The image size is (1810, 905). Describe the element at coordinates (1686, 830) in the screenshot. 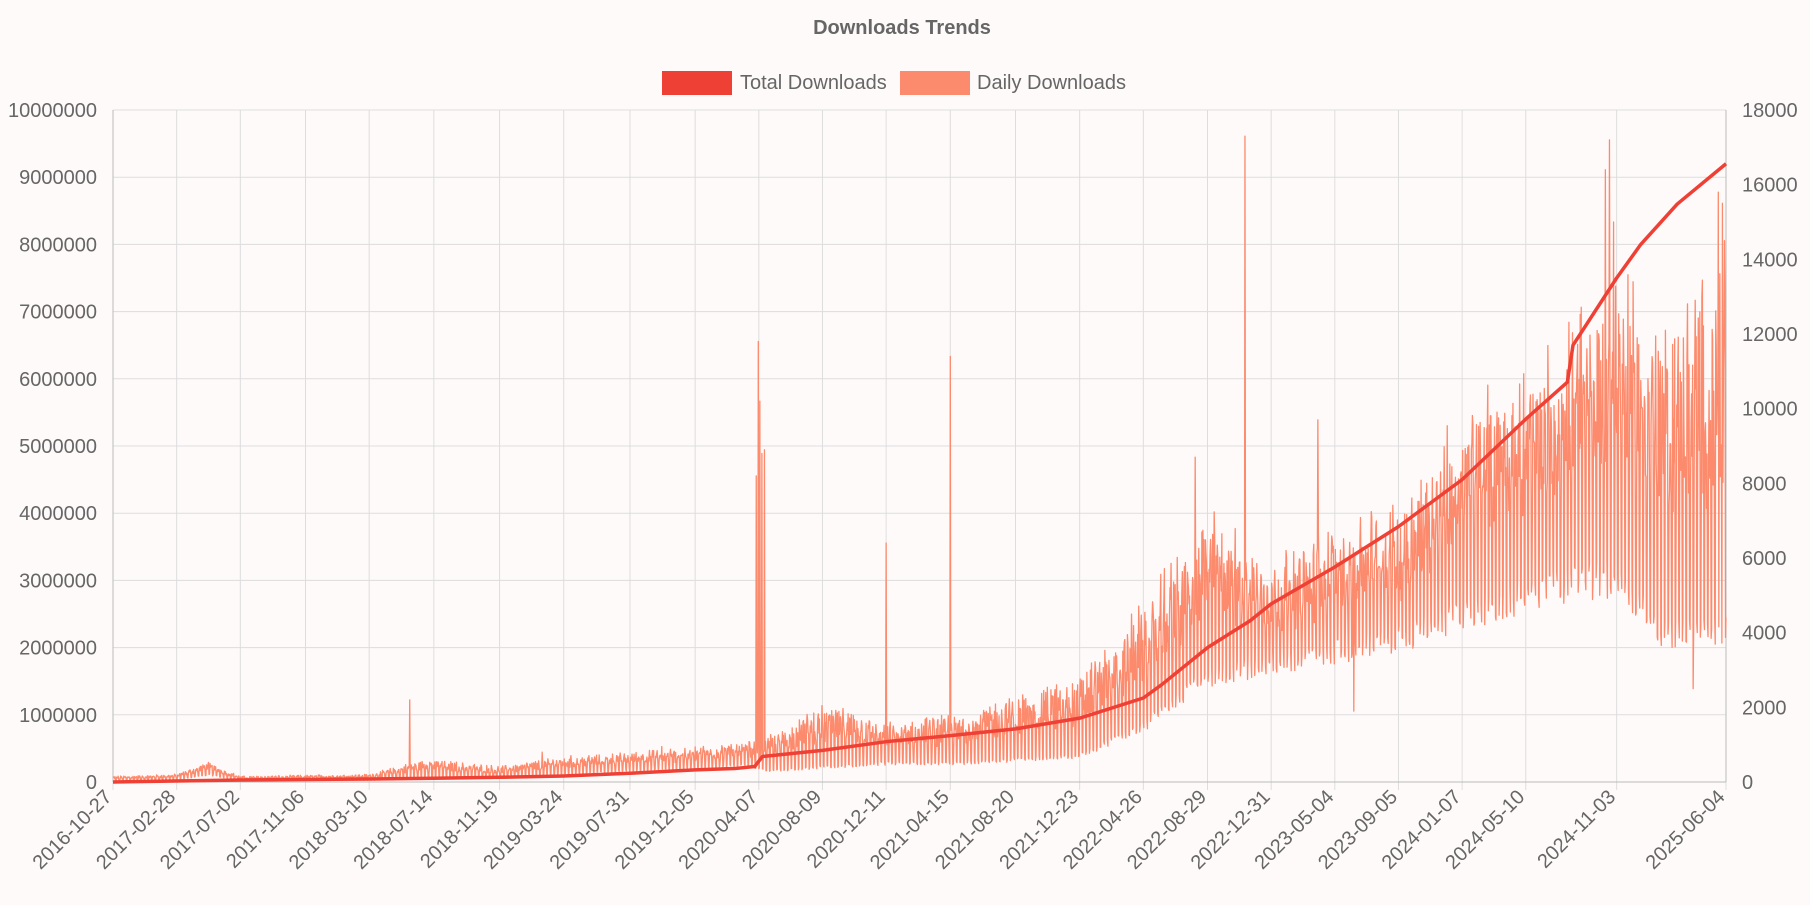

I see `x-tick-label: 2025-06-04` at that location.